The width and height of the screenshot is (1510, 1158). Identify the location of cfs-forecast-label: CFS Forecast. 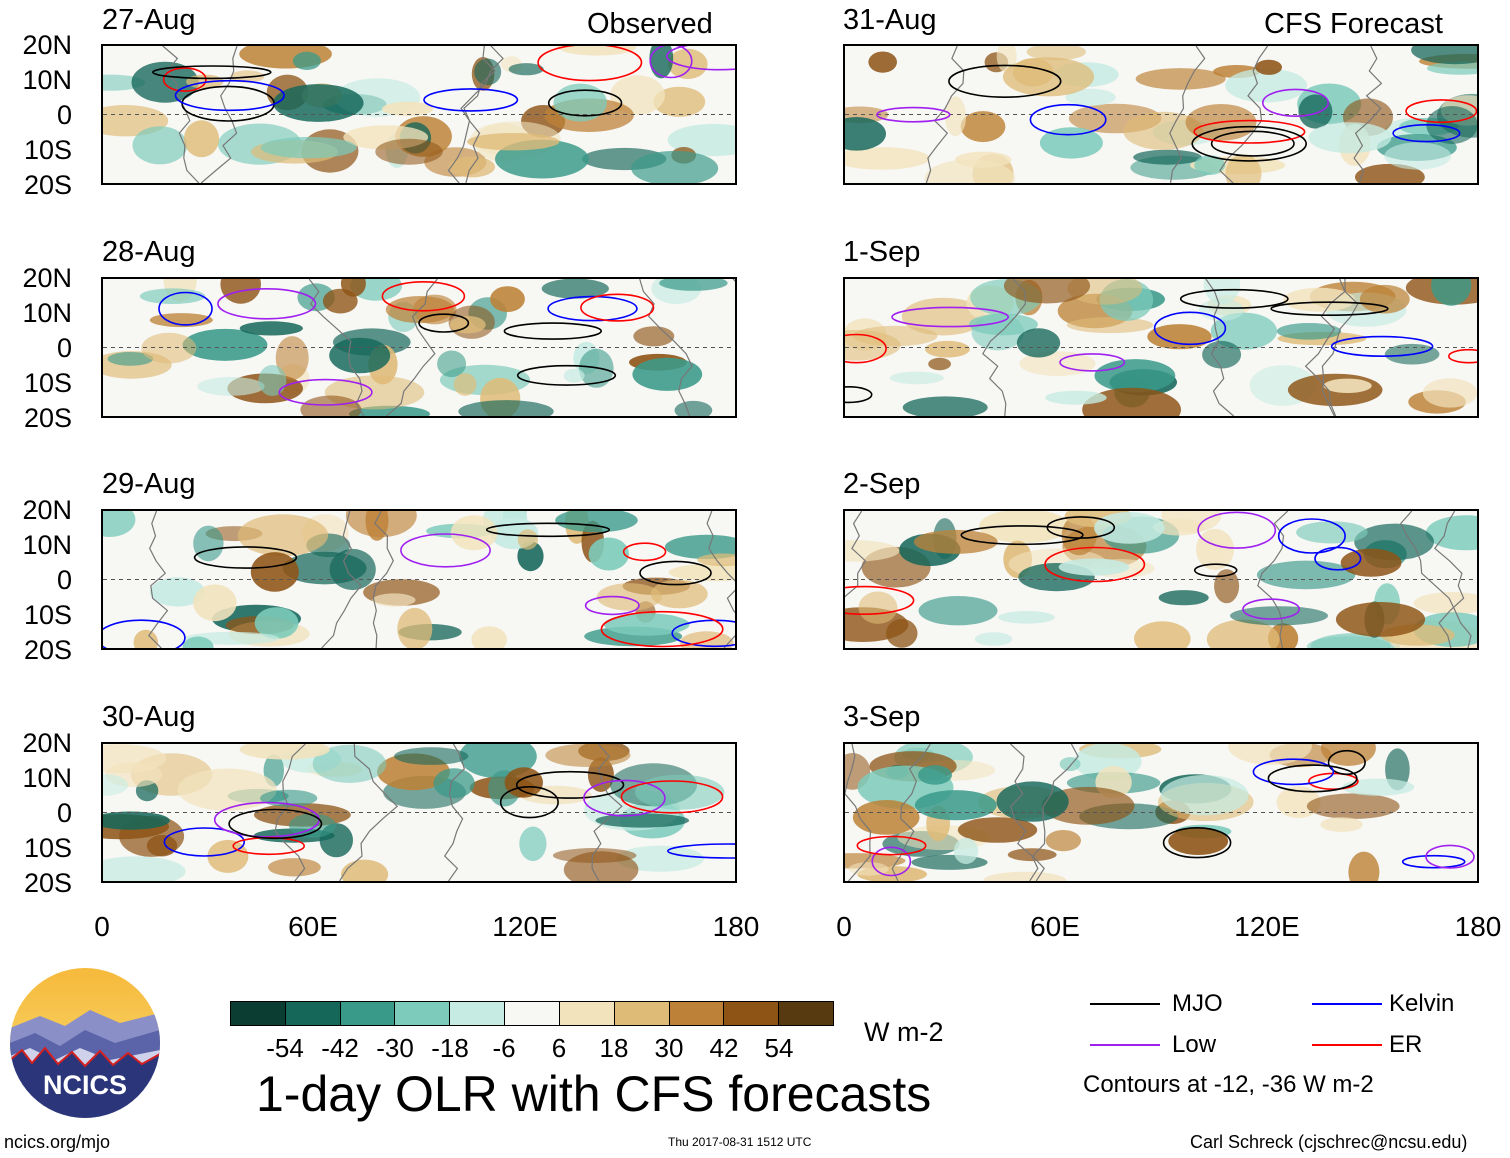
(1353, 24).